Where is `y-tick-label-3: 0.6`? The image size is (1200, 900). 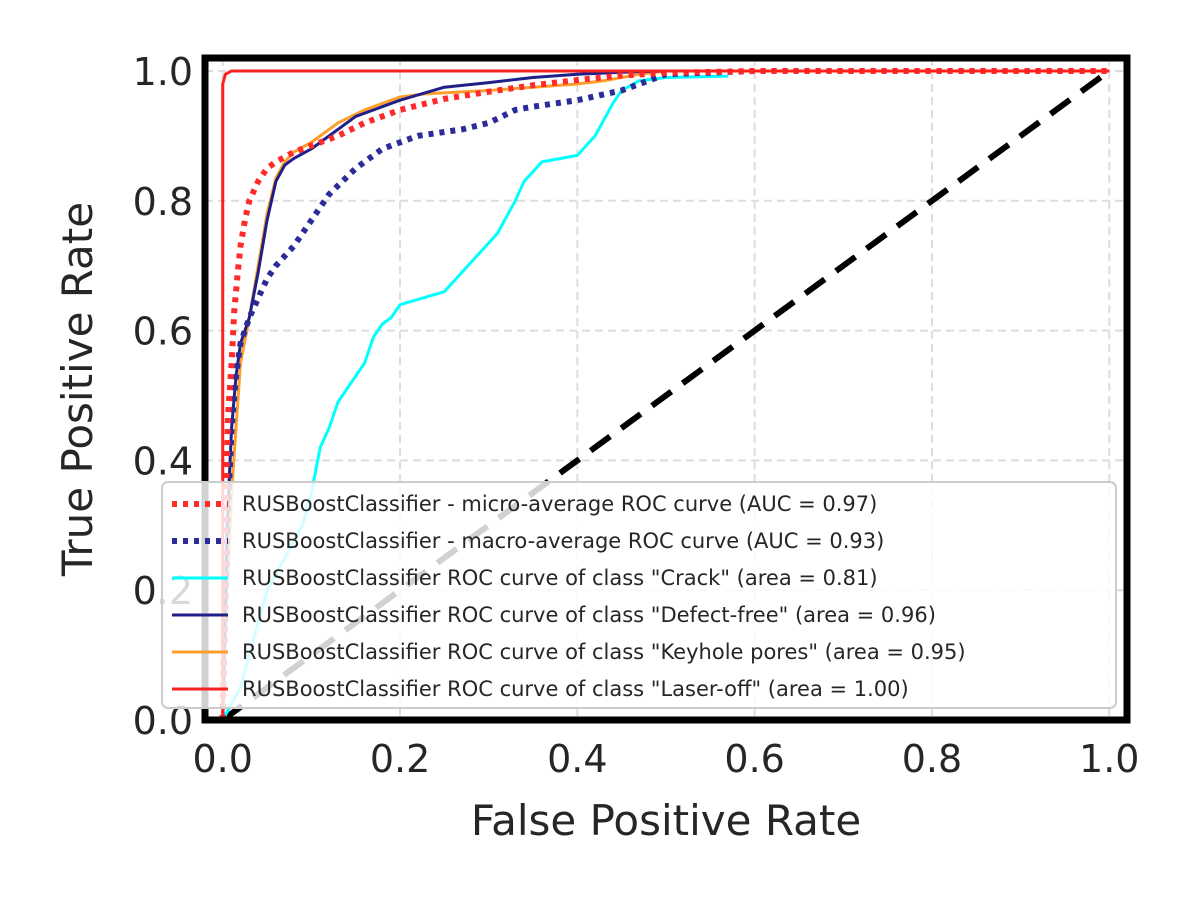
y-tick-label-3: 0.6 is located at coordinates (163, 332).